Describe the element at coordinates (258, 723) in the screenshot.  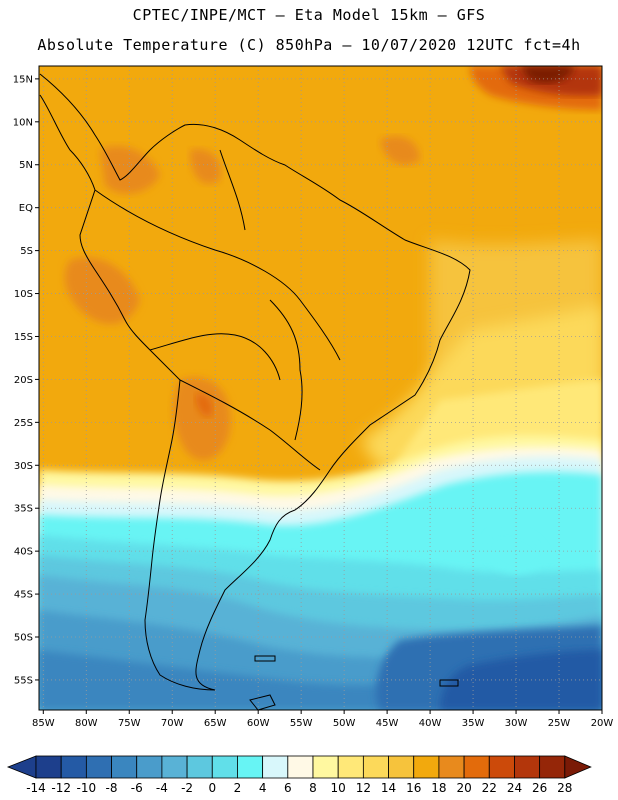
I see `lon-label: 60W` at that location.